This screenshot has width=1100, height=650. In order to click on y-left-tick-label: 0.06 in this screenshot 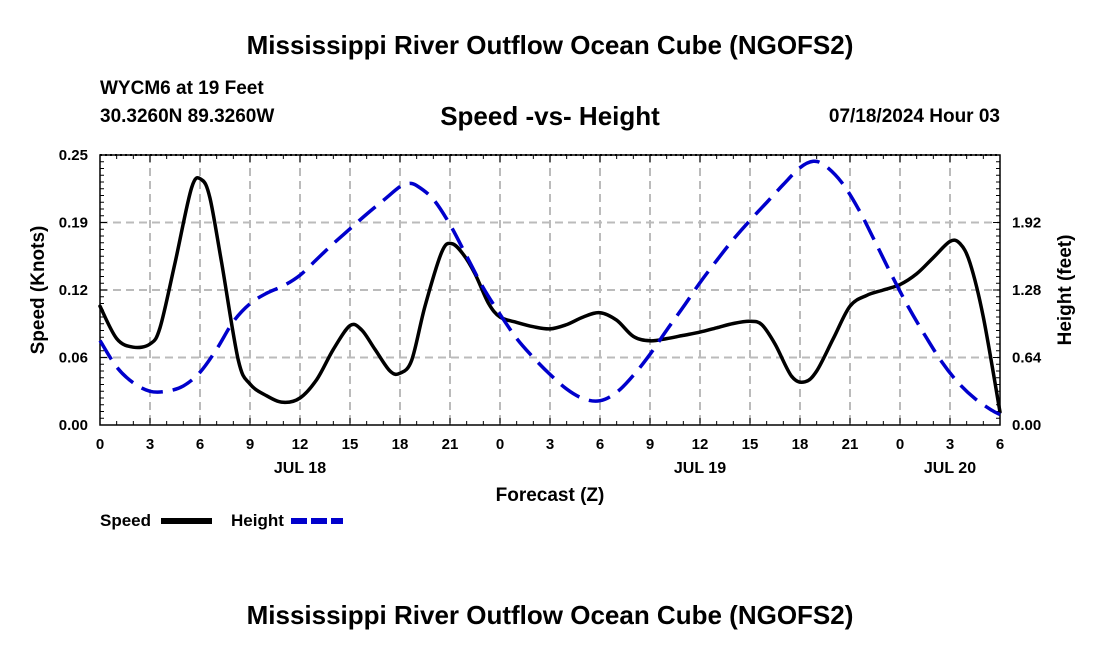, I will do `click(73, 358)`.